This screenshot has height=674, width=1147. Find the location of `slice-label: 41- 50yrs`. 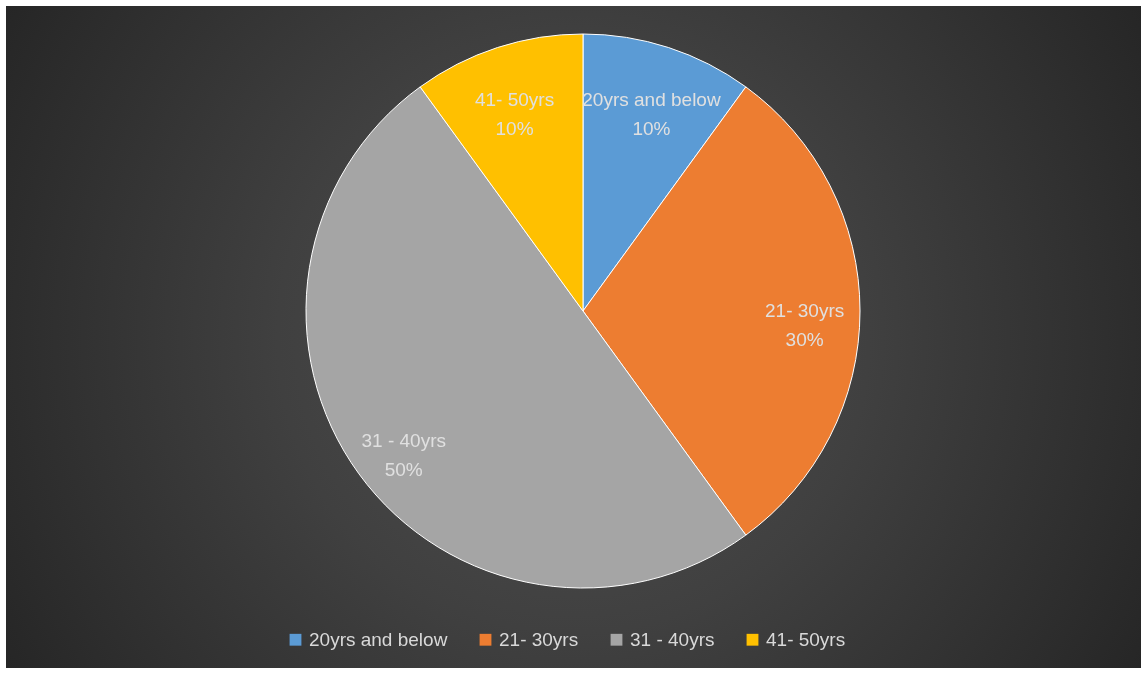

slice-label: 41- 50yrs is located at coordinates (514, 100).